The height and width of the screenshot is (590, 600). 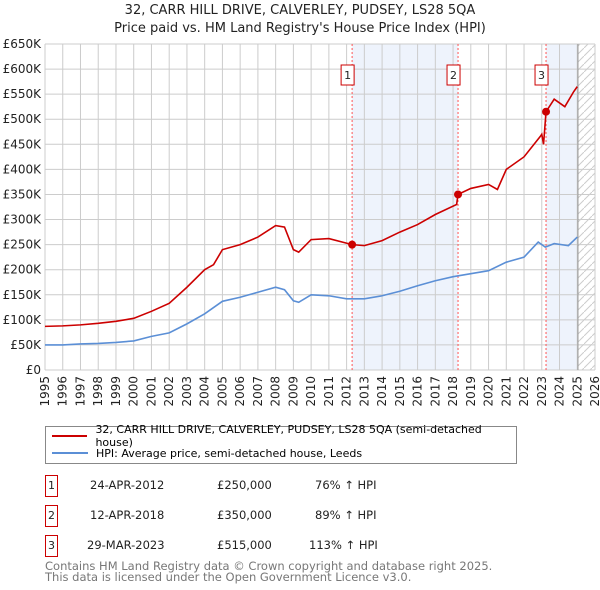 I want to click on x-tick-label: 2022, so click(x=524, y=391).